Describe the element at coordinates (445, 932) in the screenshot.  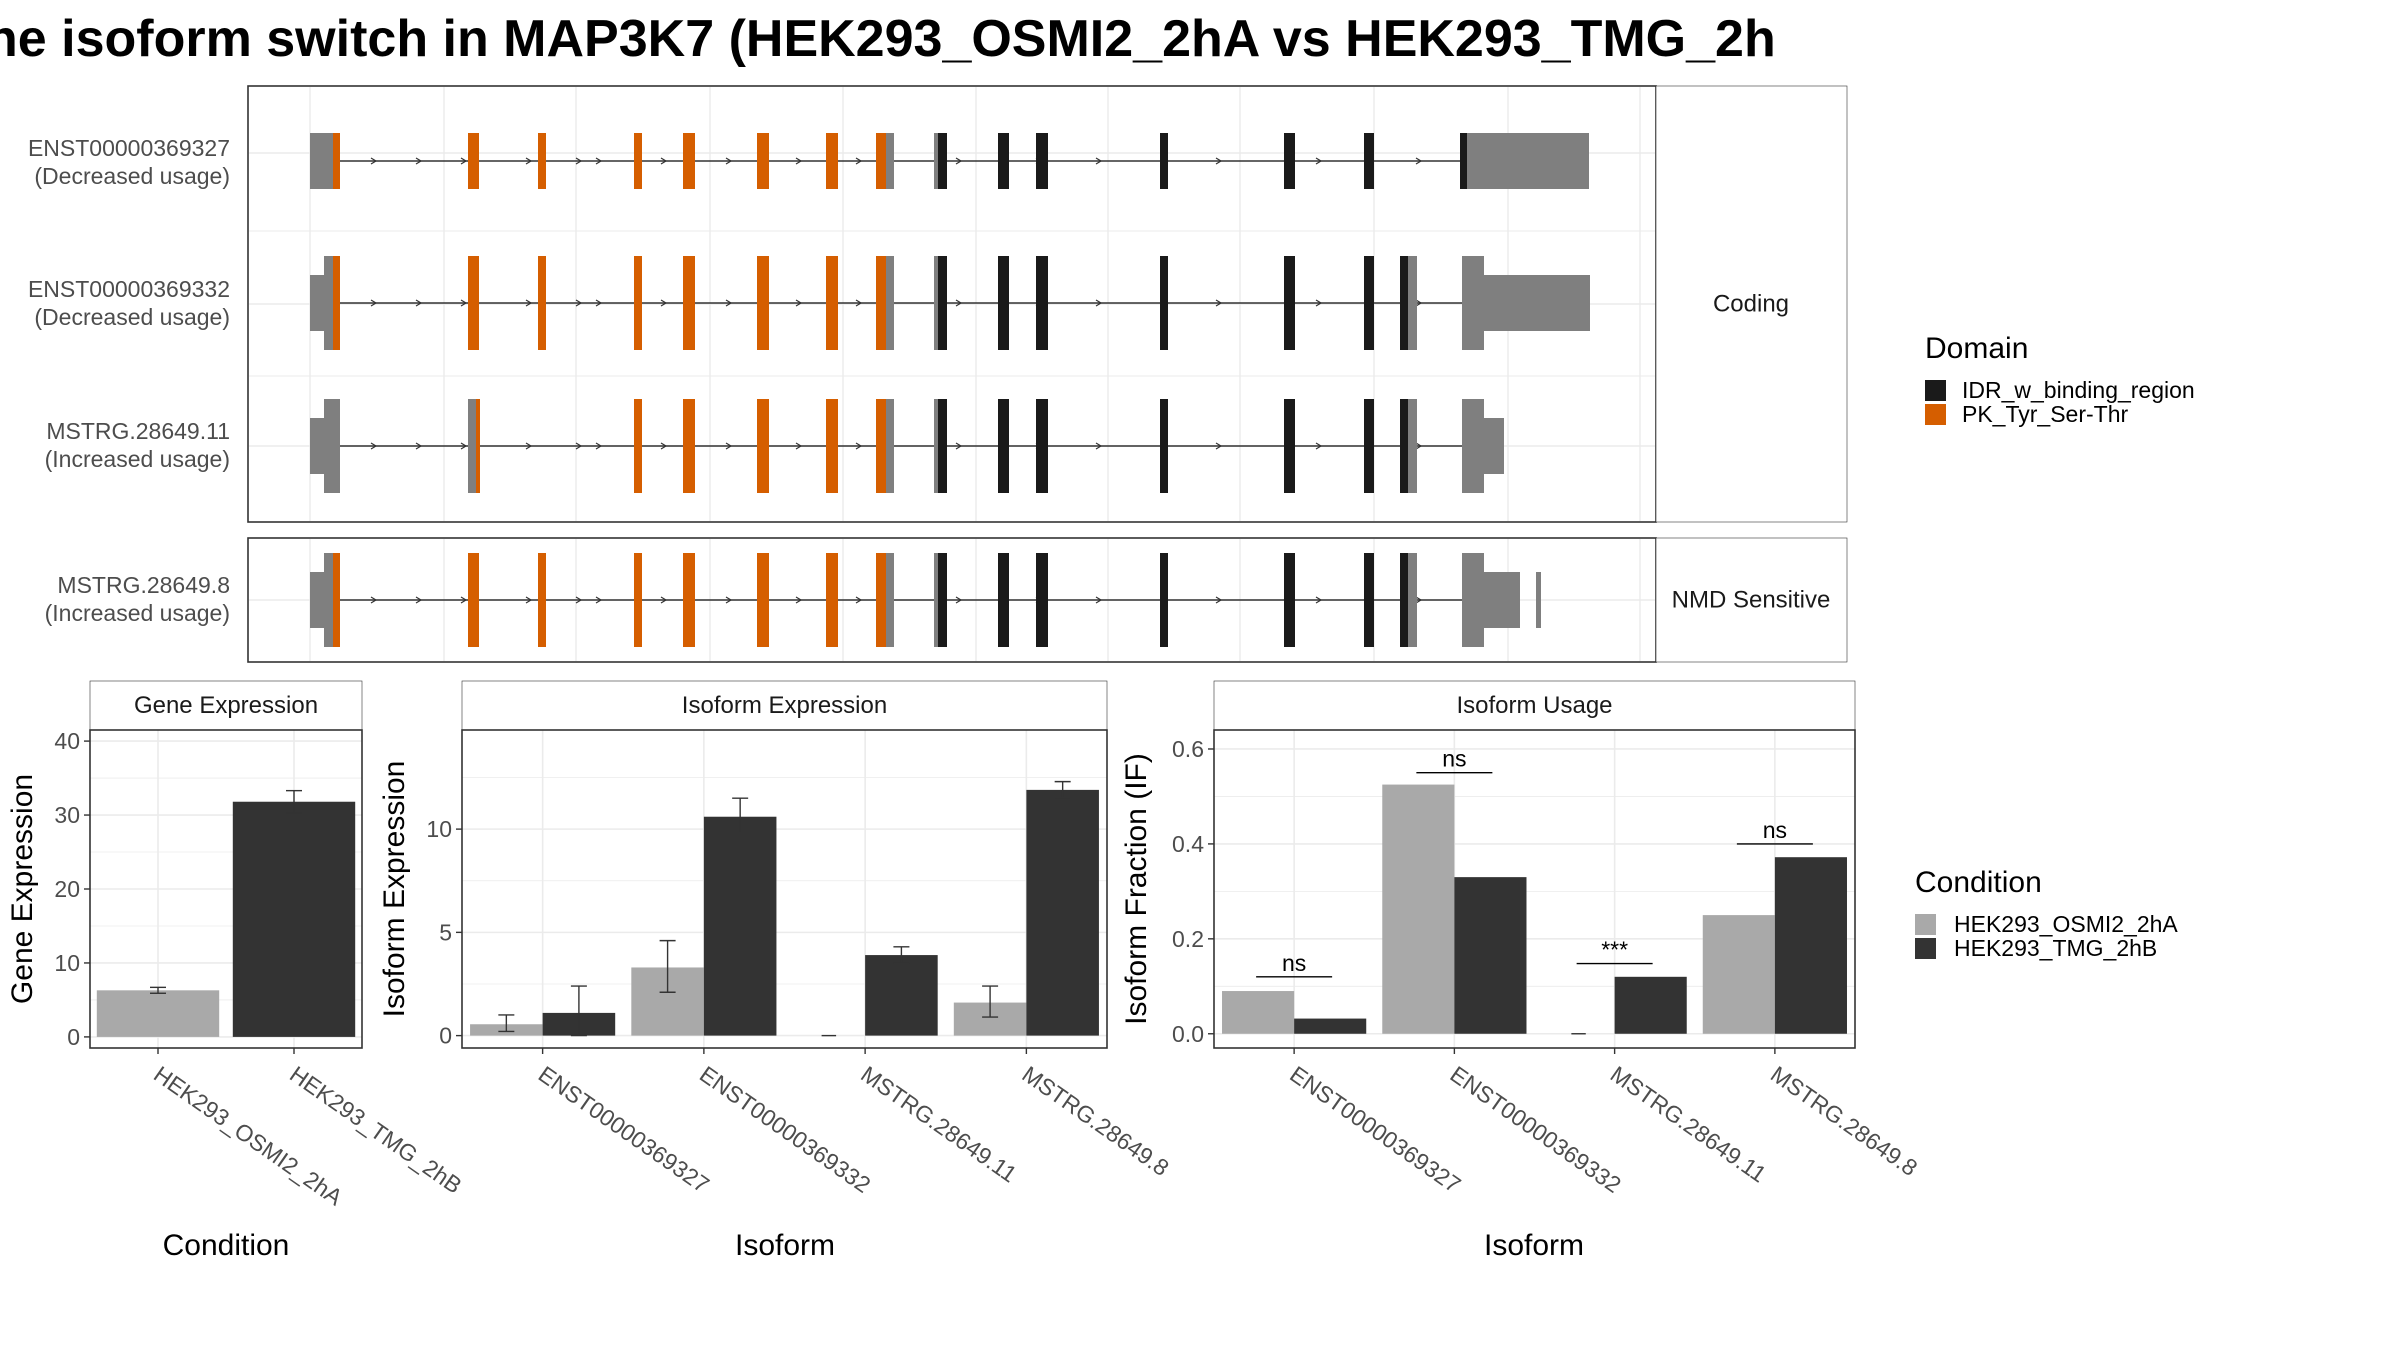
I see `y-tick-label: 5` at that location.